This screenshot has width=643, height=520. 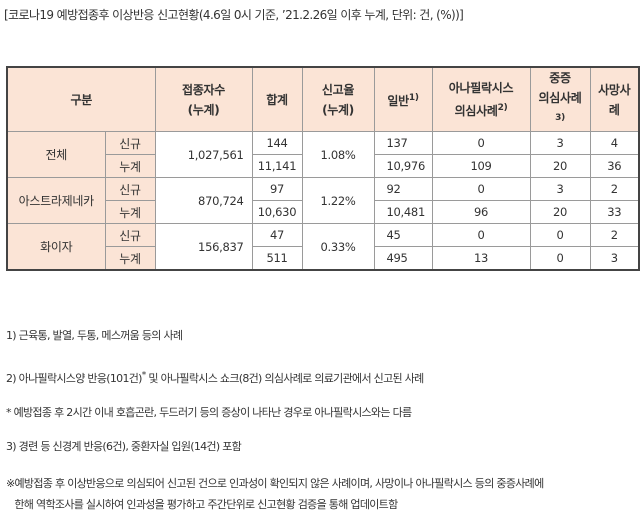 I want to click on total-cell: 511, so click(x=277, y=258).